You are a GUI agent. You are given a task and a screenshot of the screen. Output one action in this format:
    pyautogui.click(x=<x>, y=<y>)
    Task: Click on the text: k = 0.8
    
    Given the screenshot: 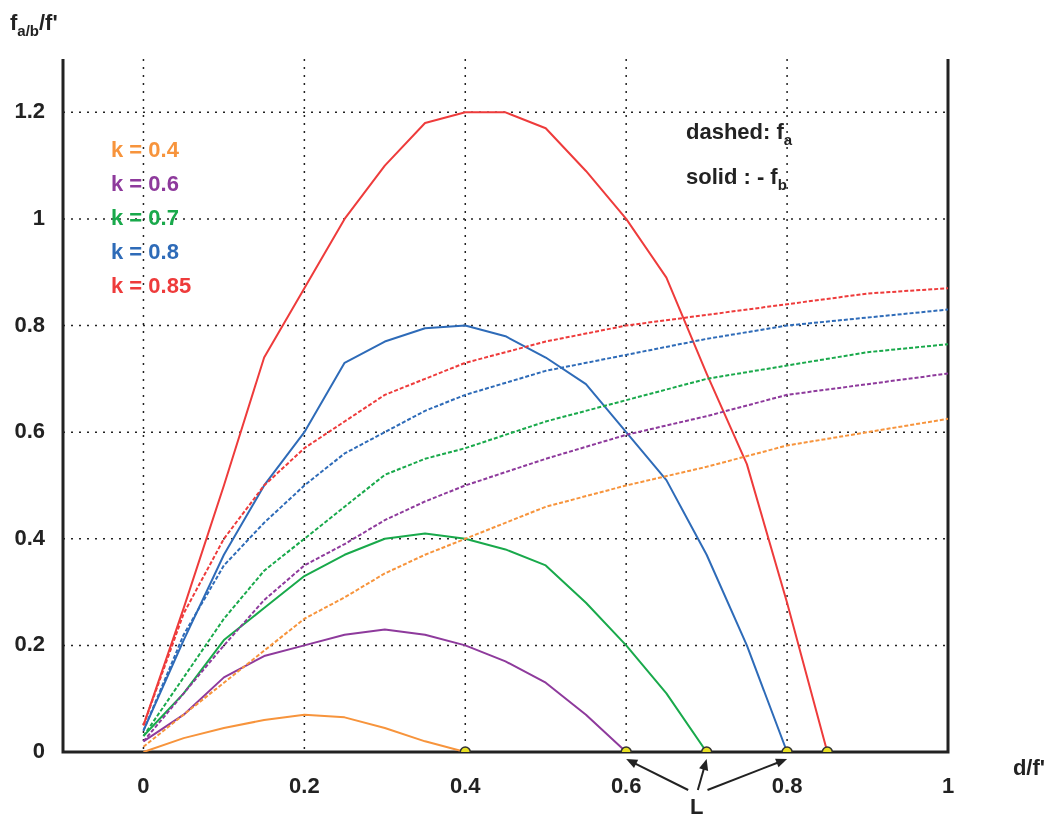 What is the action you would take?
    pyautogui.click(x=145, y=251)
    